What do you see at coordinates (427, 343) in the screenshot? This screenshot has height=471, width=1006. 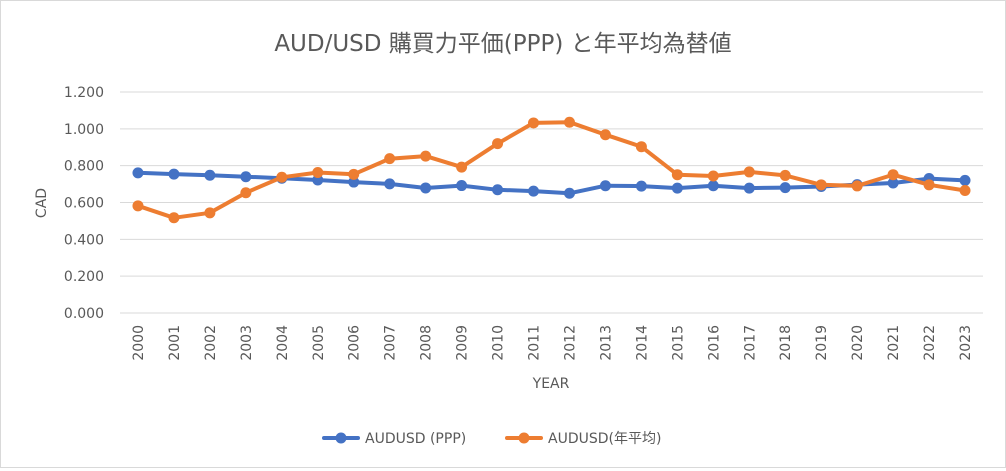 I see `x-tick-label: 2008` at bounding box center [427, 343].